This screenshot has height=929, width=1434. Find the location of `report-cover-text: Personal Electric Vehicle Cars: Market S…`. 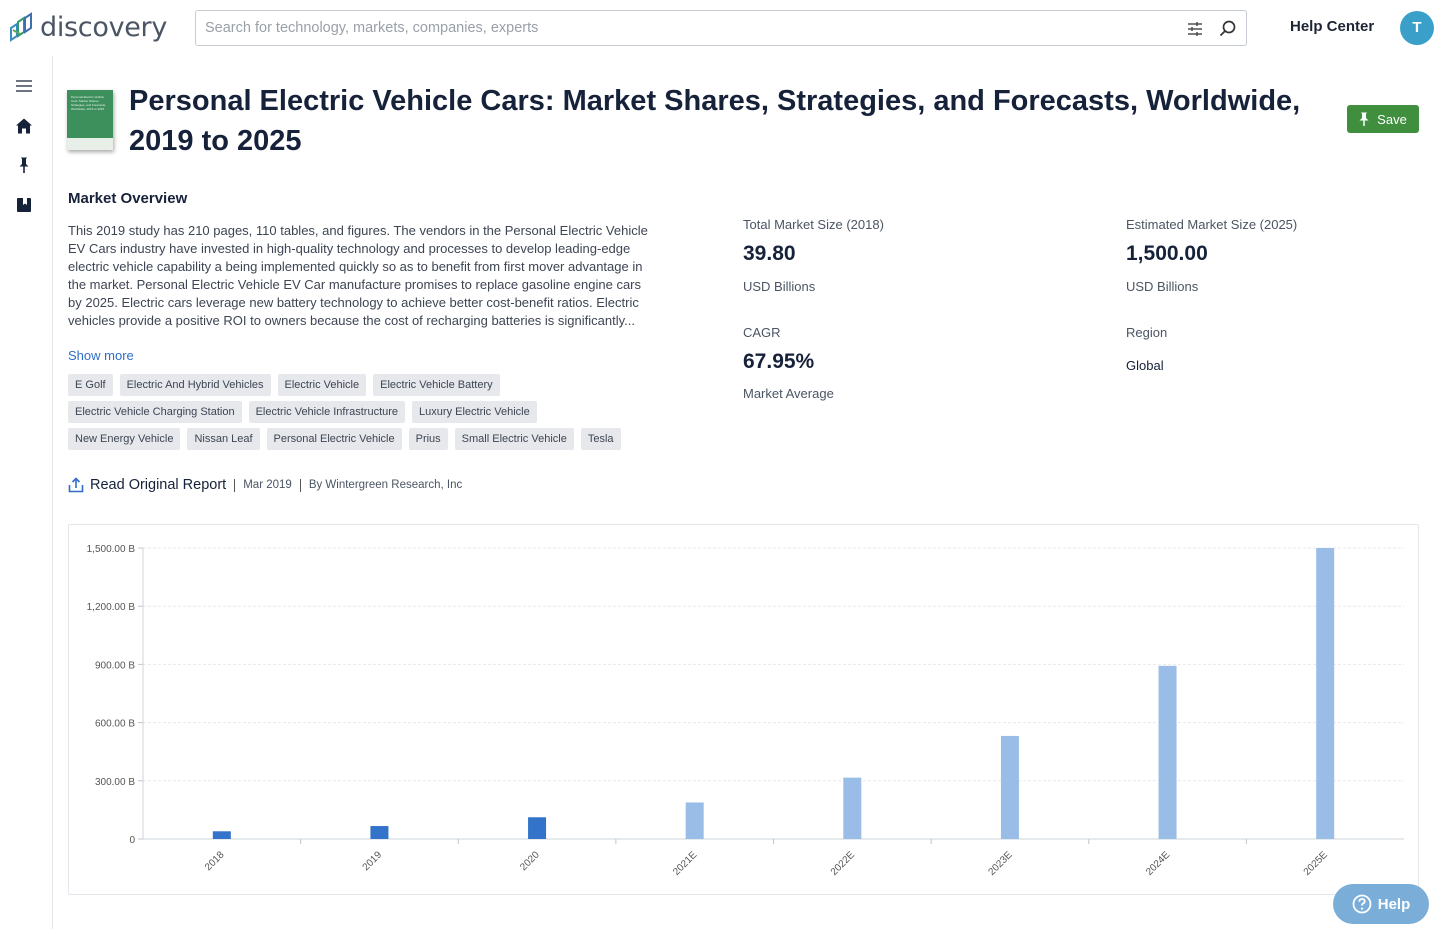

report-cover-text: Personal Electric Vehicle Cars: Market S… is located at coordinates (90, 103).